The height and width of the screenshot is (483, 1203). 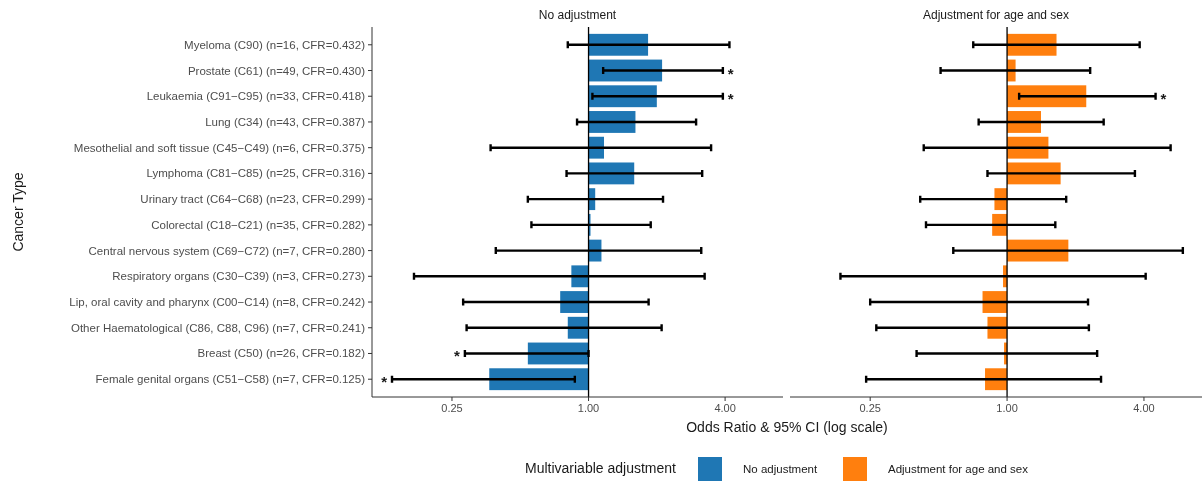 What do you see at coordinates (601, 468) in the screenshot?
I see `legend-title: Multivariable adjustment` at bounding box center [601, 468].